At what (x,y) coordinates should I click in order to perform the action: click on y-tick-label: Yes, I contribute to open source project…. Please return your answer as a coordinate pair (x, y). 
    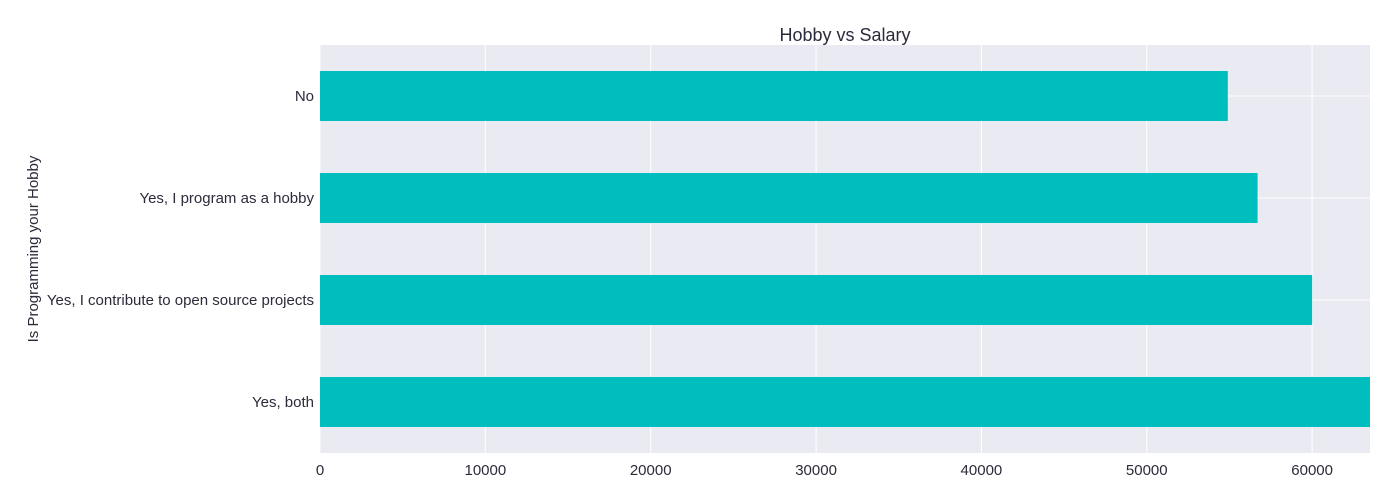
    Looking at the image, I should click on (180, 300).